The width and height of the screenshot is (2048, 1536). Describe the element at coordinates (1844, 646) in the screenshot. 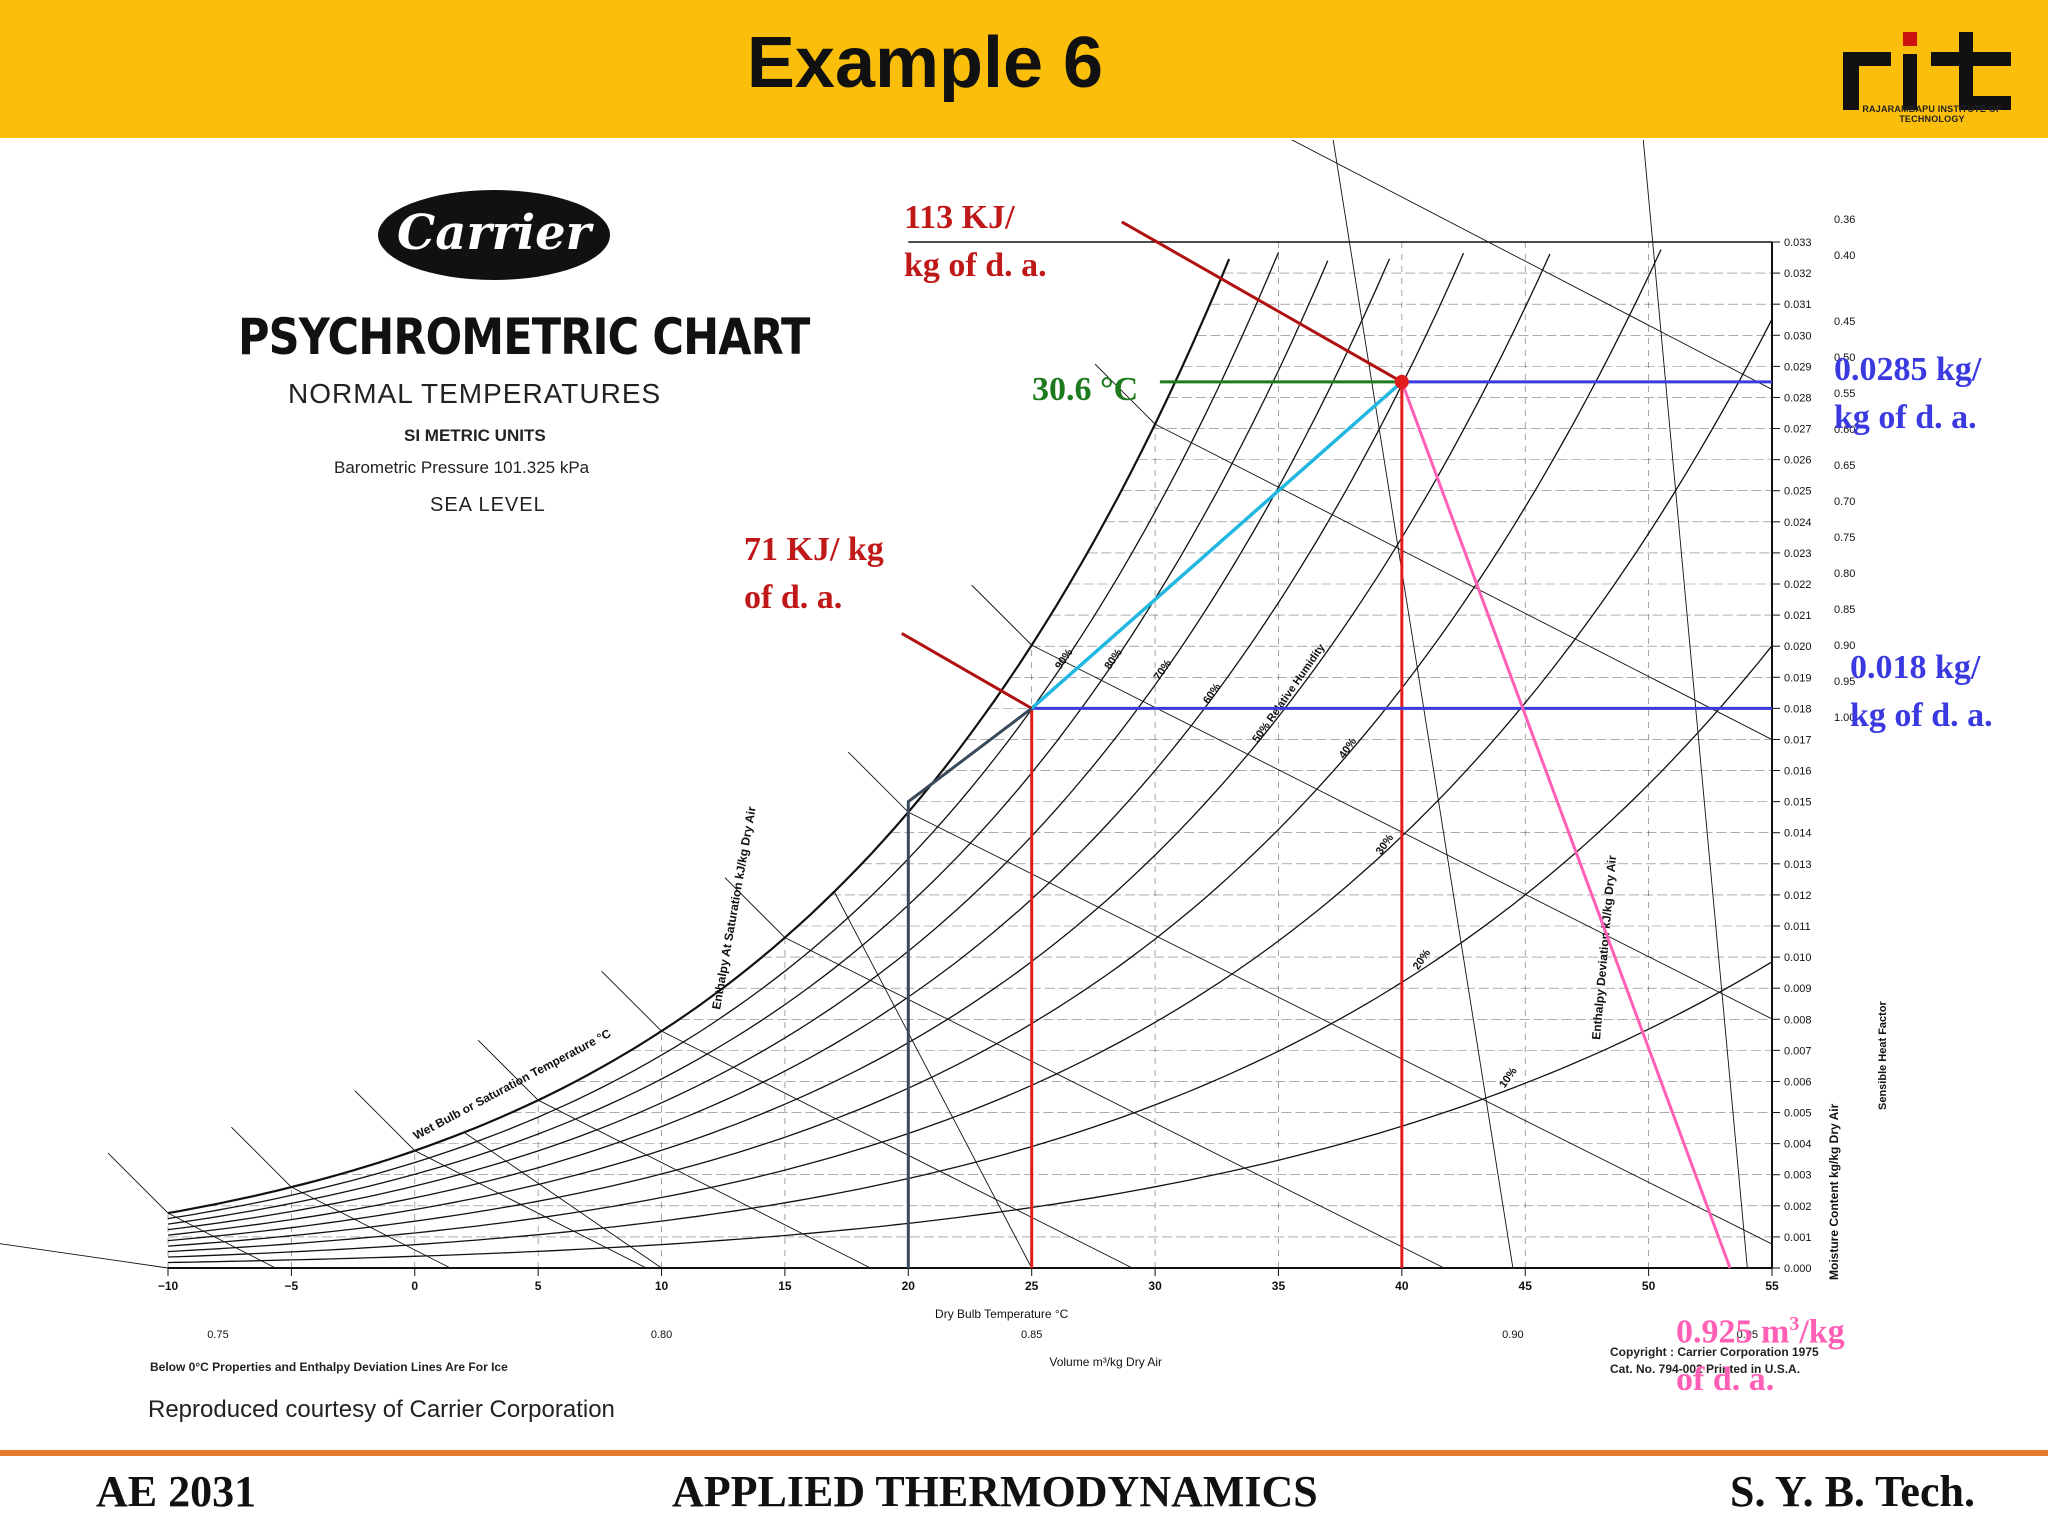

I see `shf-tick-label: 0.90` at that location.